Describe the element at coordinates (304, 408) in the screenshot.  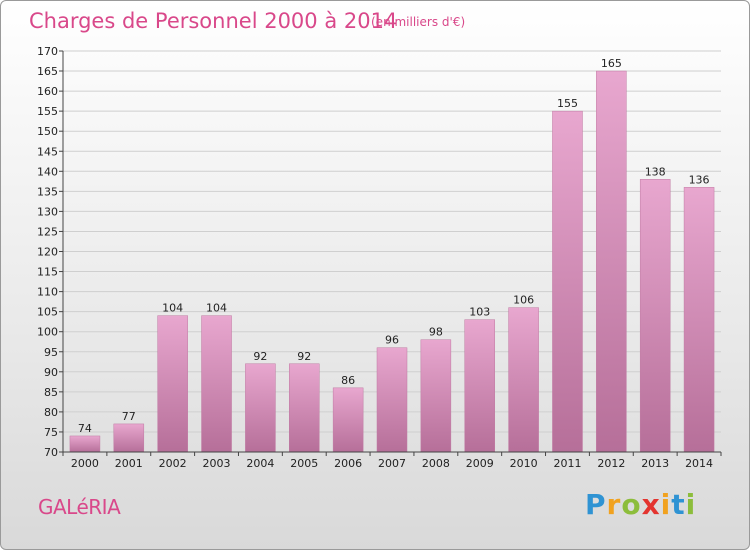
I see `bar-2005` at that location.